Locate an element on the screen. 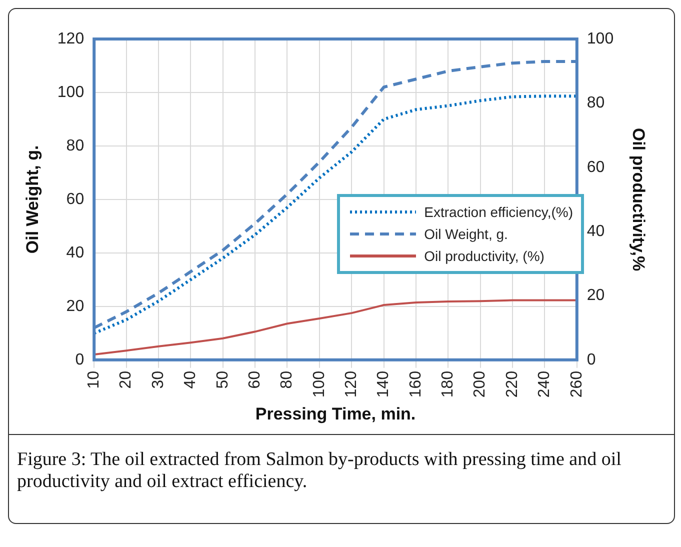 The image size is (681, 547). x-tick-label: 120 is located at coordinates (351, 384).